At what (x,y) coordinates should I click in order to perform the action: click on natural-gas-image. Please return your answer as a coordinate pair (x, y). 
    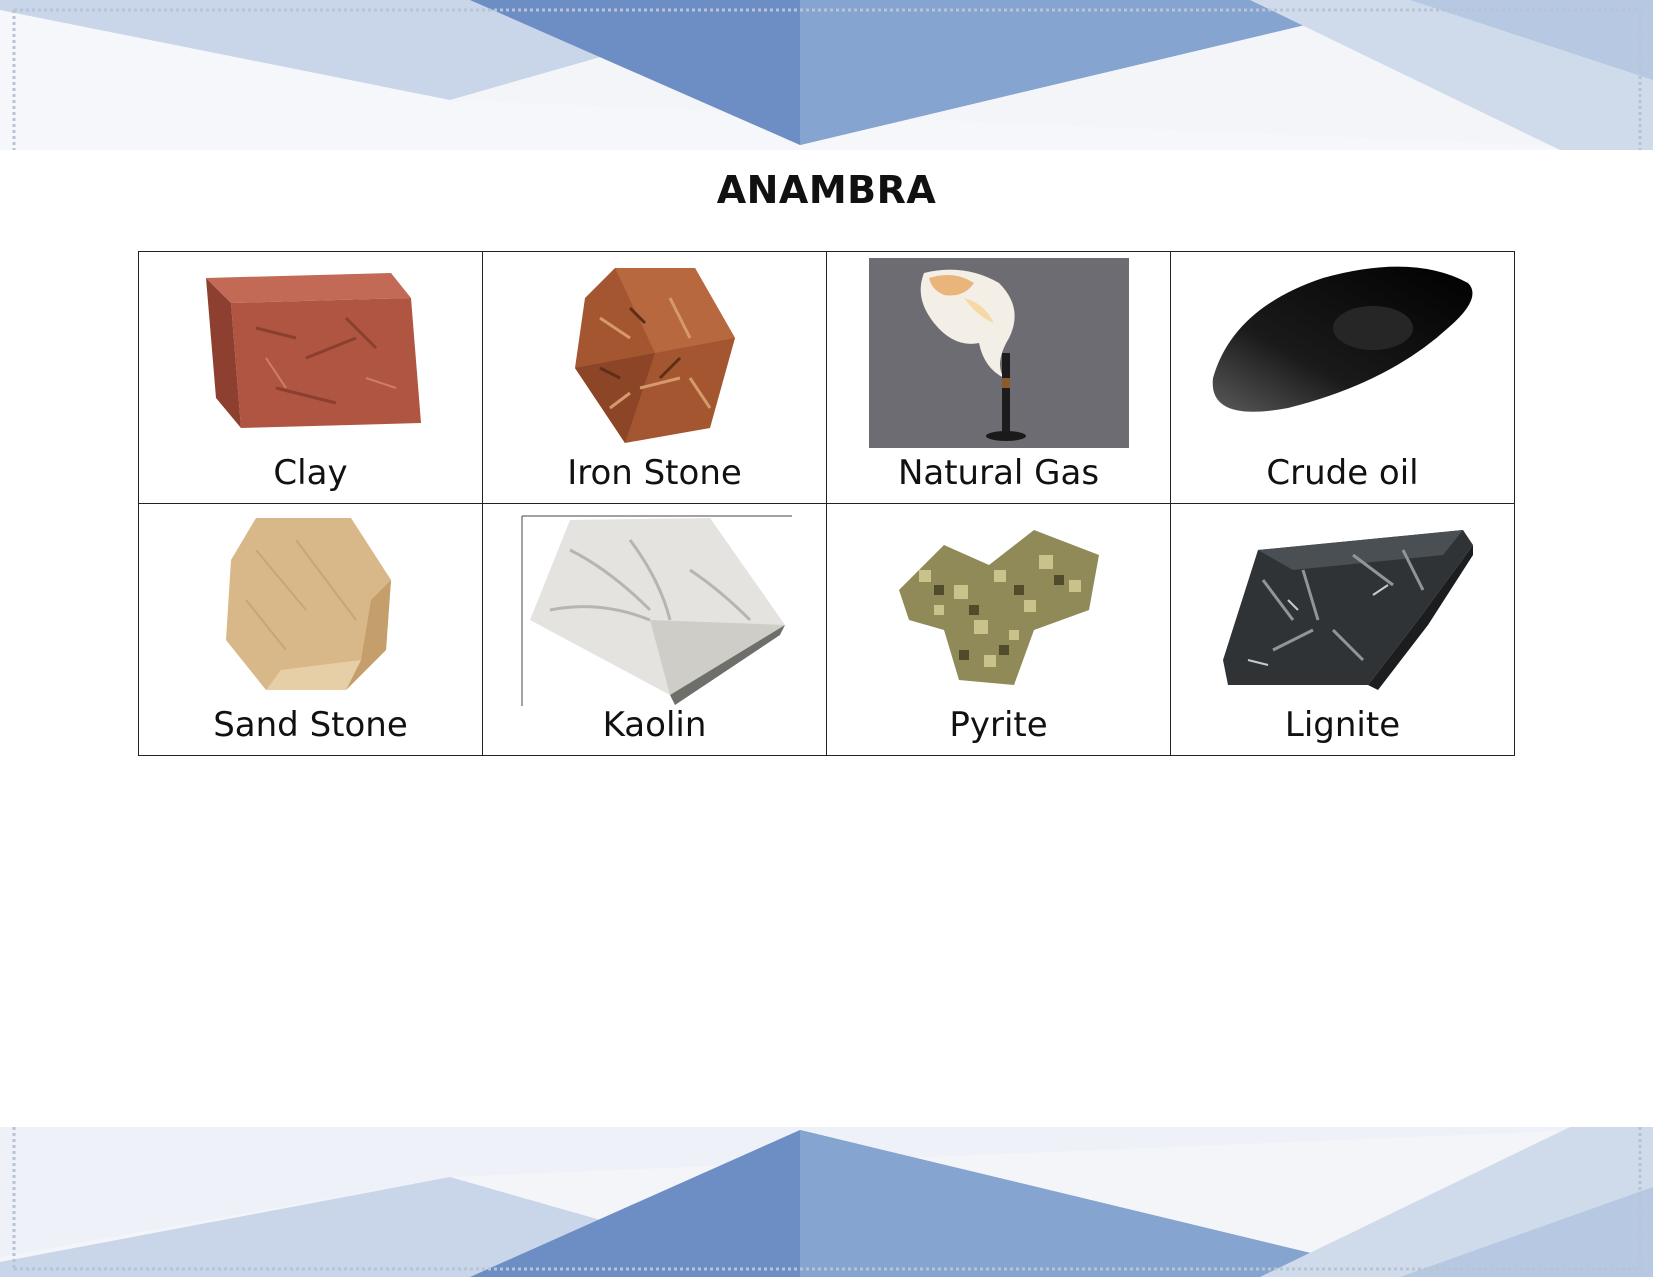
    Looking at the image, I should click on (998, 355).